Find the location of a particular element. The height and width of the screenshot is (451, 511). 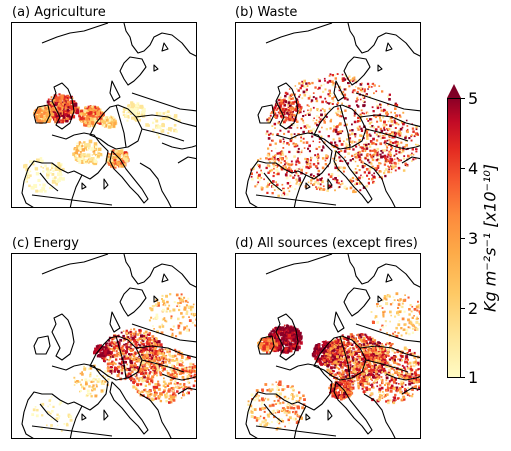

coastline-path is located at coordinates (63, 368).